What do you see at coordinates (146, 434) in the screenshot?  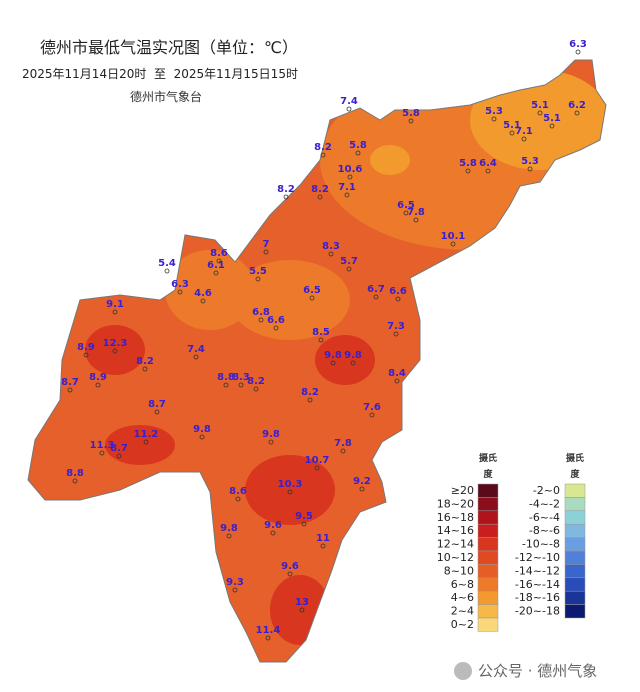 I see `station-value: 11.2` at bounding box center [146, 434].